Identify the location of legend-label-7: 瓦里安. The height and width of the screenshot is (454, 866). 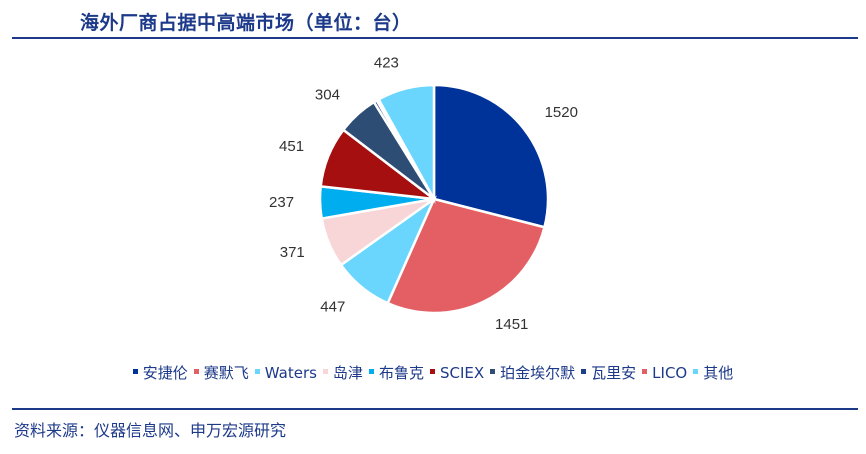
(614, 373).